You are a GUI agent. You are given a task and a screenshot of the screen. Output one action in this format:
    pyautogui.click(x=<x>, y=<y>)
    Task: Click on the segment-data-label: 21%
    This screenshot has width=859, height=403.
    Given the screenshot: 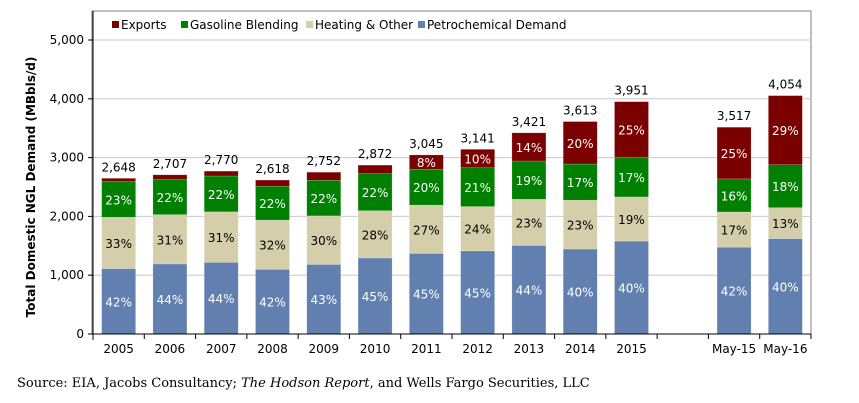 What is the action you would take?
    pyautogui.click(x=477, y=188)
    